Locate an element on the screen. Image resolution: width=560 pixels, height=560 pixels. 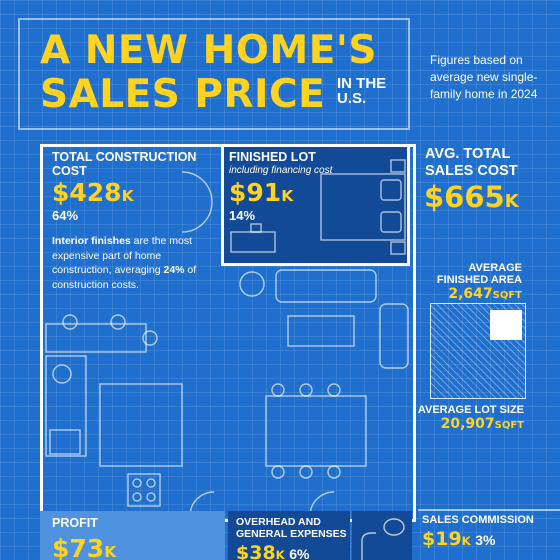
commission-label: SALES COMMISSION is located at coordinates (478, 520).